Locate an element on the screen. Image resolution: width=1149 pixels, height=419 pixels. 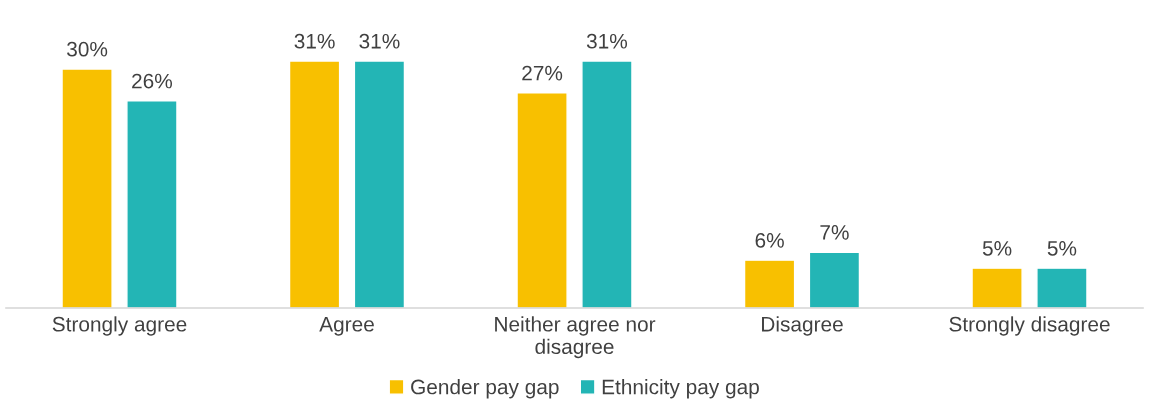
data-label: 30% is located at coordinates (87, 49).